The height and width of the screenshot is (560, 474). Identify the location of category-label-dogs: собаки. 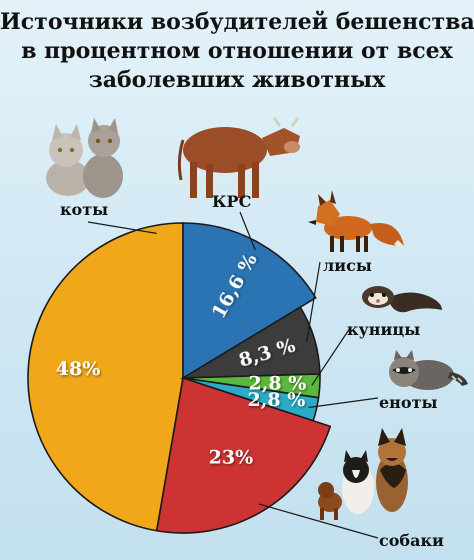
(411, 540).